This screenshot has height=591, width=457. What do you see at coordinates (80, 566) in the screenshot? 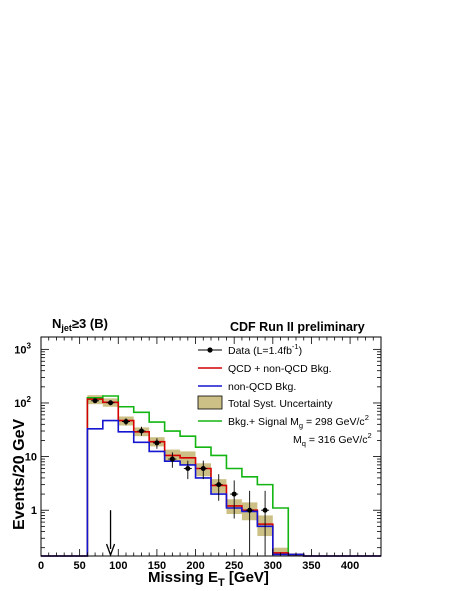
I see `x-tick-label: 50` at bounding box center [80, 566].